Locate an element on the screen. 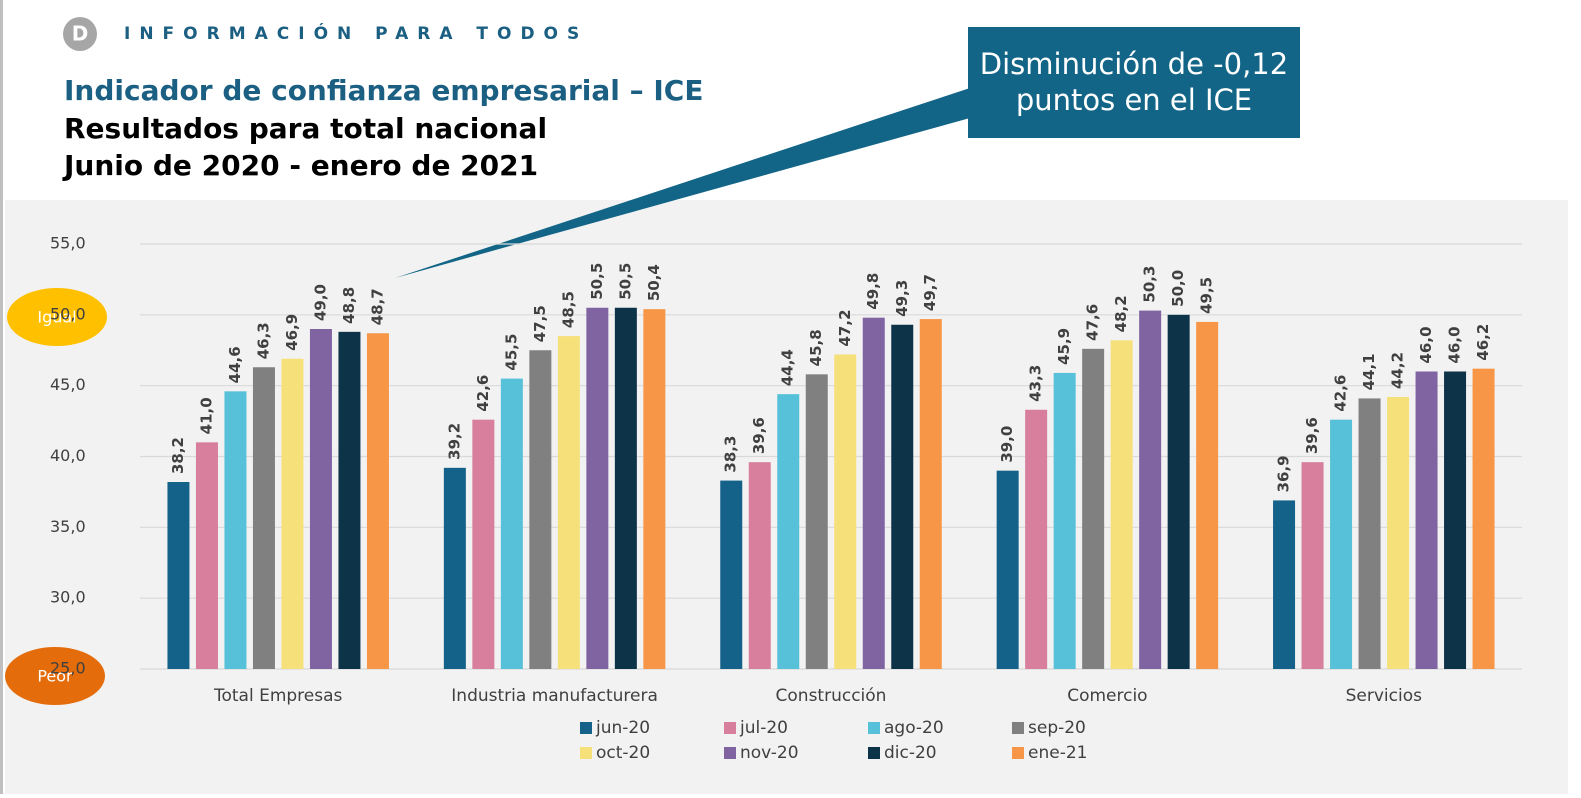 This screenshot has width=1581, height=798. callout-box is located at coordinates (1134, 82).